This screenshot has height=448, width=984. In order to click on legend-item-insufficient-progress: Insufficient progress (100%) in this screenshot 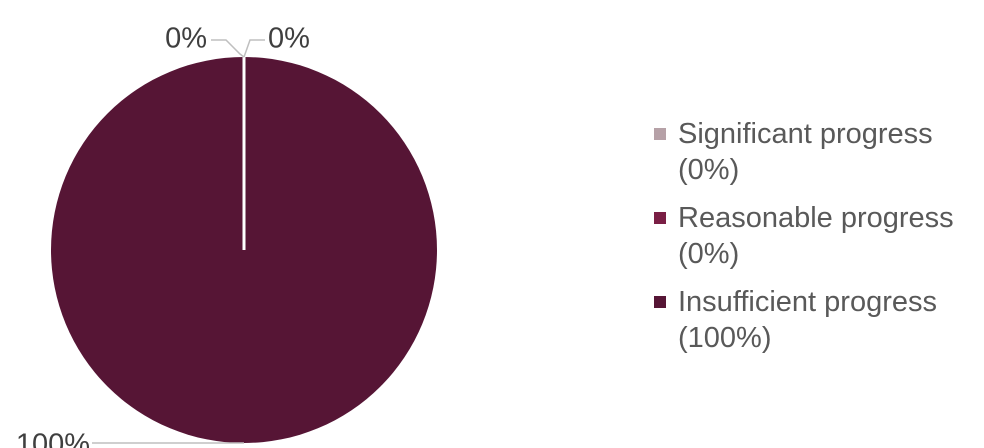, I will do `click(817, 320)`.